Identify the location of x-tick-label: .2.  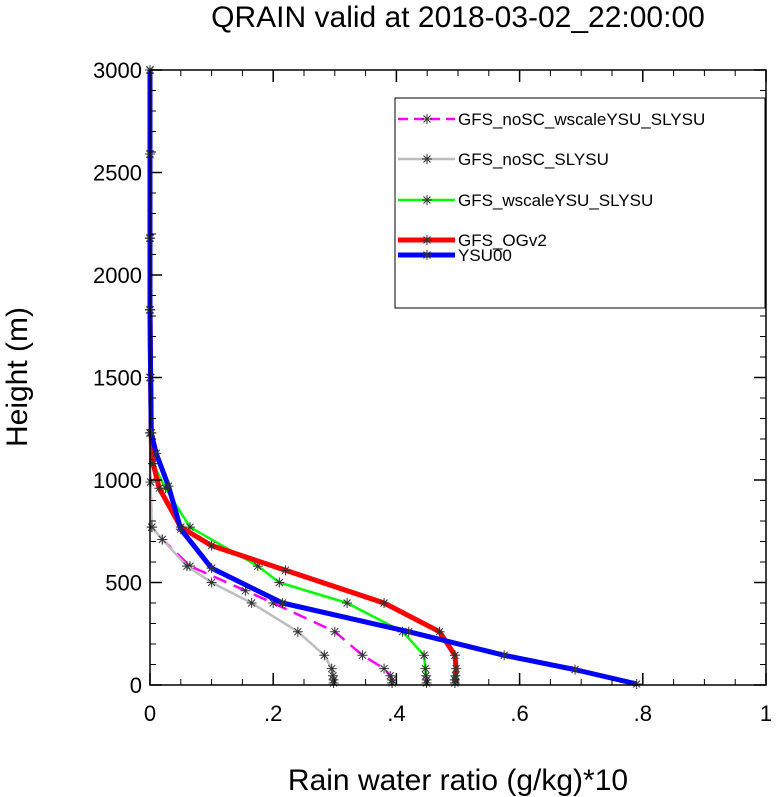
(273, 713).